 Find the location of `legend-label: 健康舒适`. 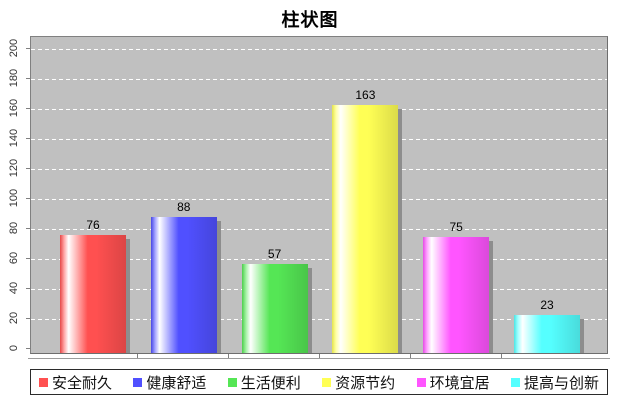

legend-label: 健康舒适 is located at coordinates (176, 383).